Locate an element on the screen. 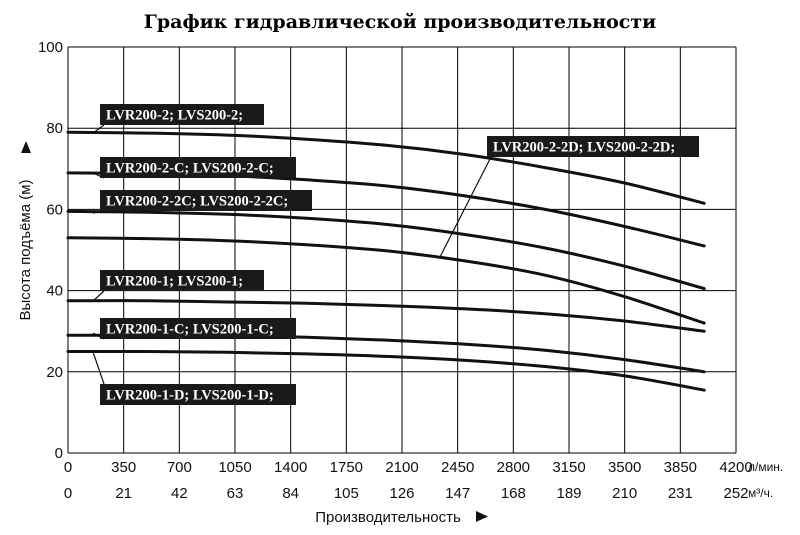 The image size is (800, 535). x-axis-arrow-icon is located at coordinates (482, 516).